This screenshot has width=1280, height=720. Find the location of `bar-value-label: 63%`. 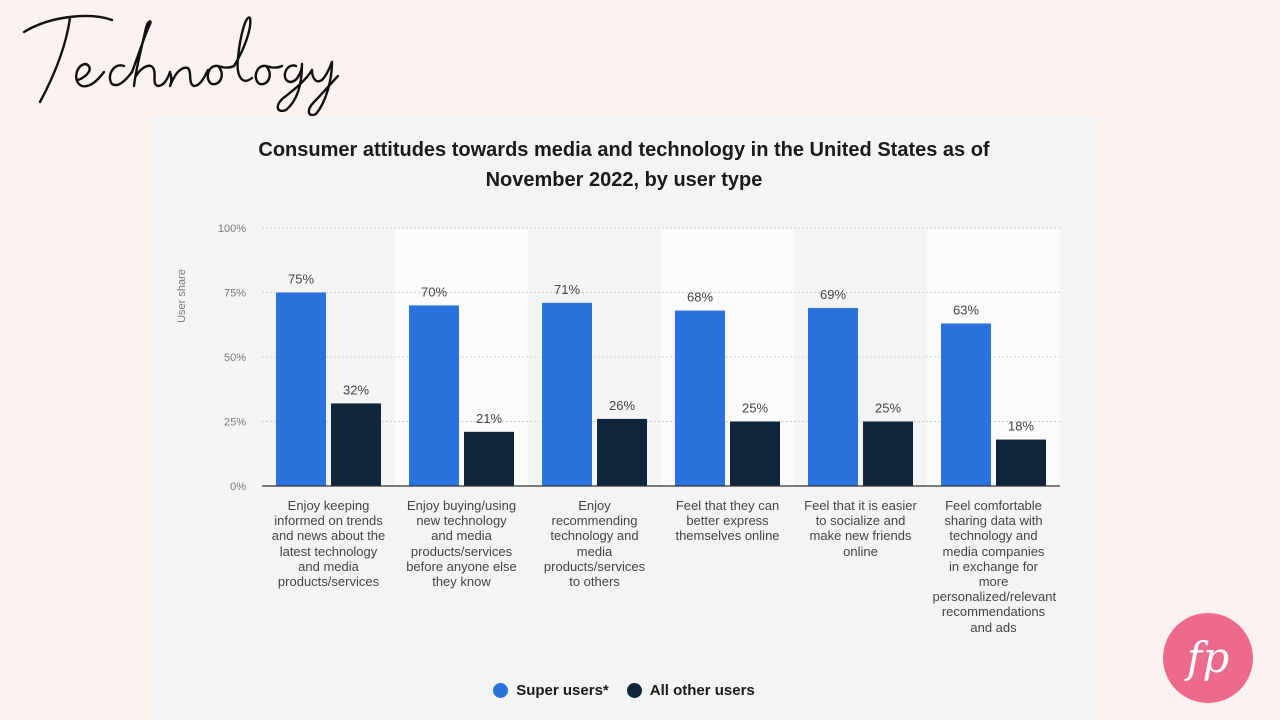

bar-value-label: 63% is located at coordinates (966, 309).